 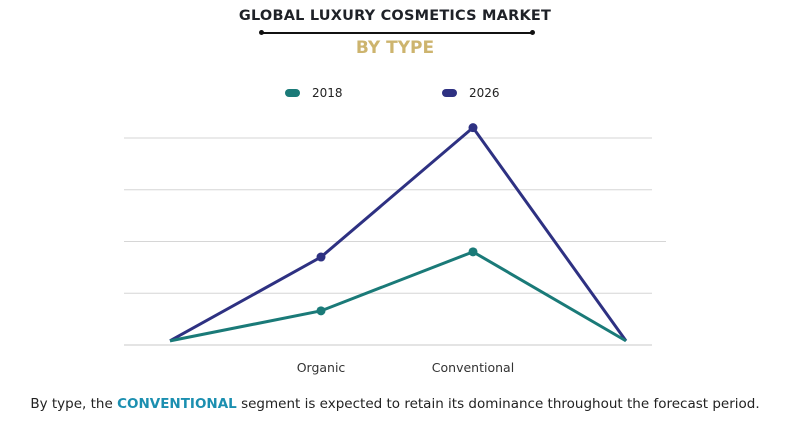 What do you see at coordinates (395, 16) in the screenshot?
I see `chart-title: GLOBAL LUXURY COSMETICS MARKET` at bounding box center [395, 16].